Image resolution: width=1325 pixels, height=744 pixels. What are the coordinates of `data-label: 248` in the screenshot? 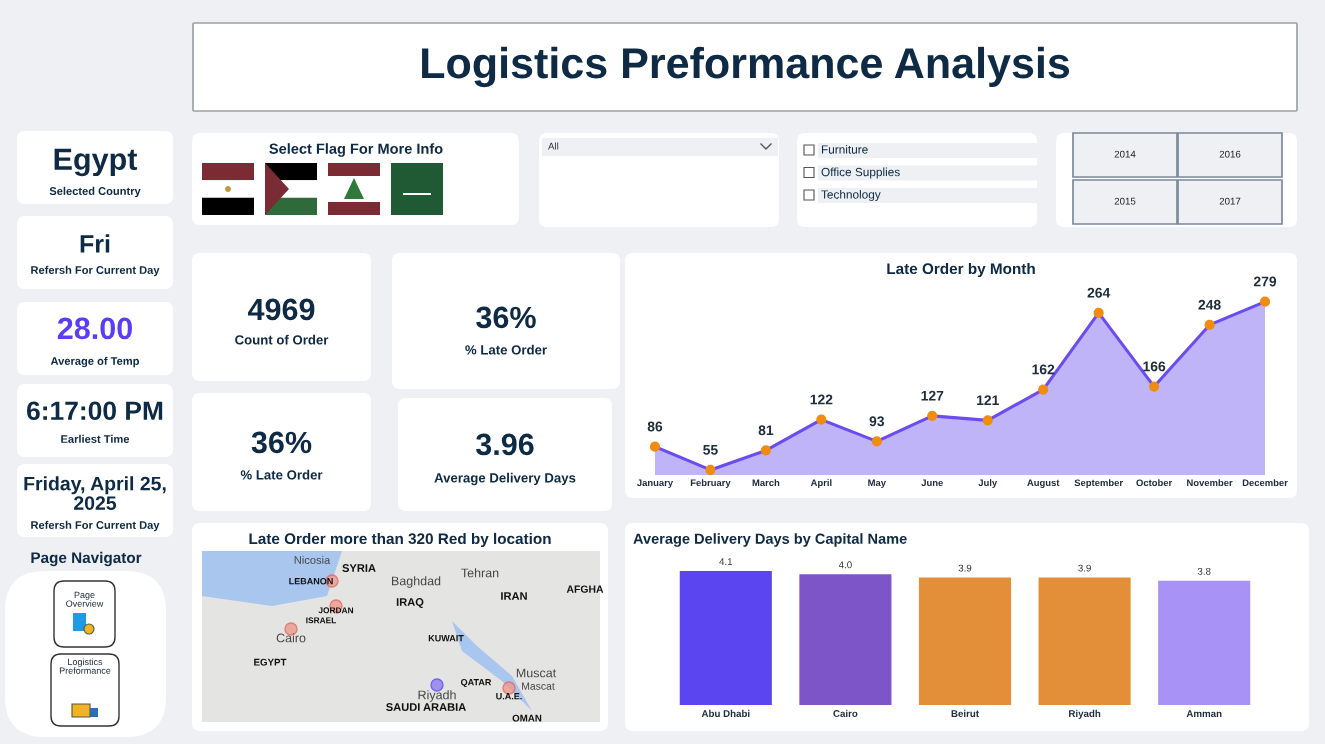 It's located at (1209, 304).